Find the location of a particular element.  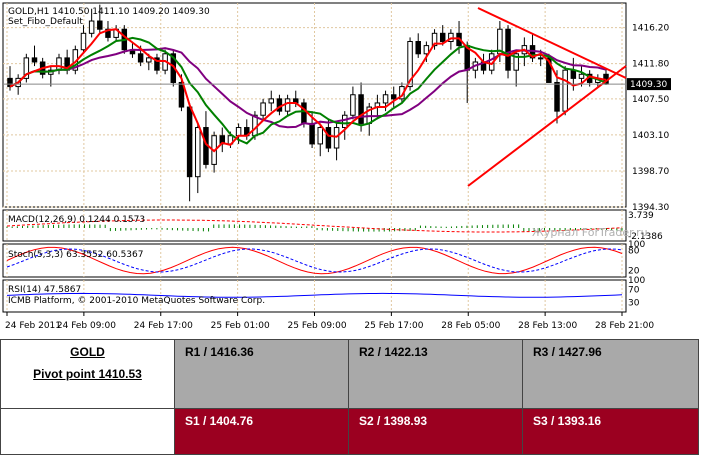

y-tick-label: 1394.30 is located at coordinates (650, 208).